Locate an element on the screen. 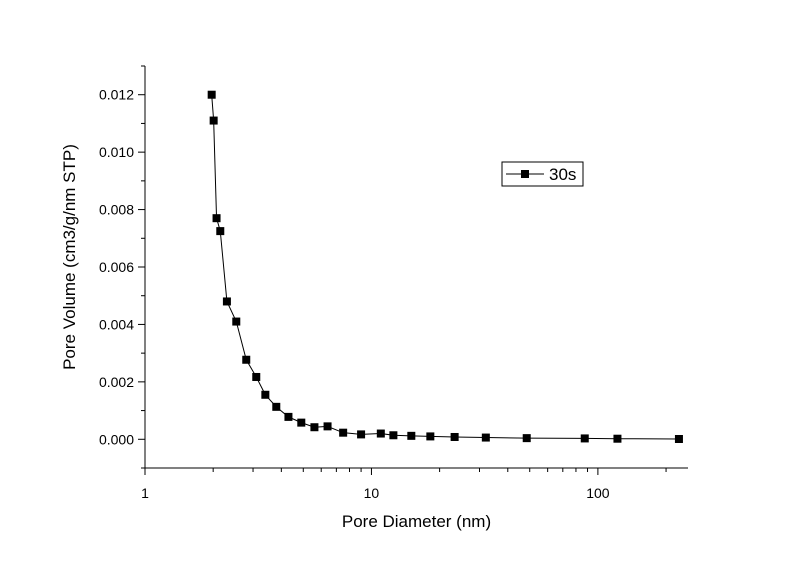 This screenshot has height=564, width=800. y-tick-label: 0.008 is located at coordinates (116, 210).